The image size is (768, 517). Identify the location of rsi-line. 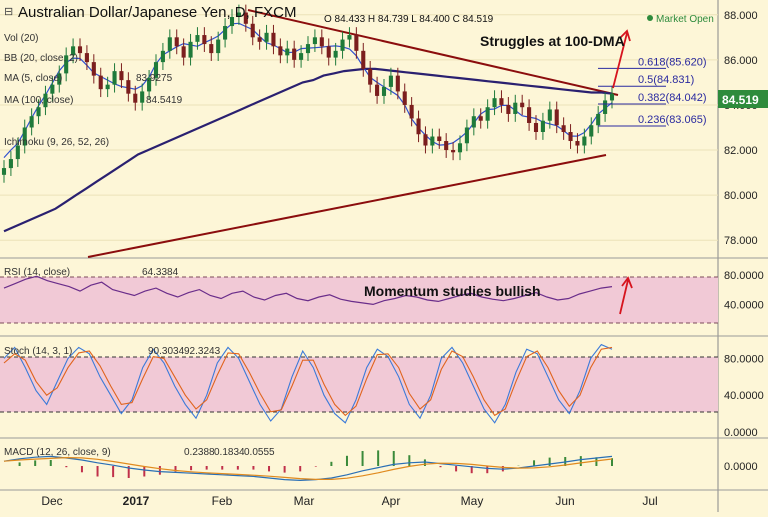
(308, 290).